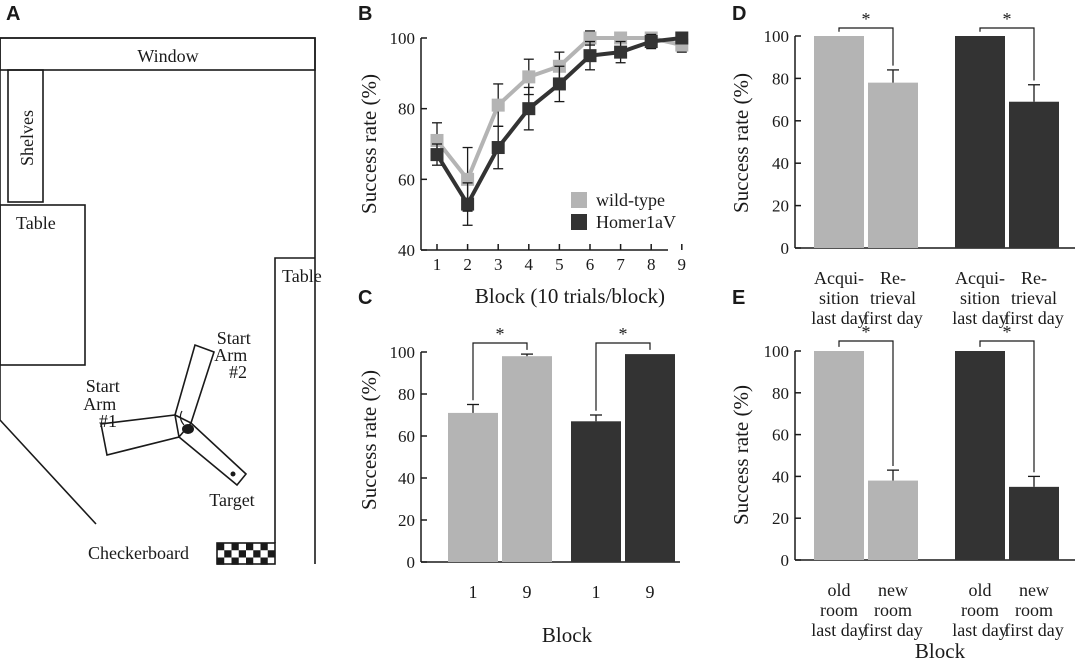 Image resolution: width=1081 pixels, height=660 pixels. Describe the element at coordinates (13, 14) in the screenshot. I see `panel-label-a: A` at that location.